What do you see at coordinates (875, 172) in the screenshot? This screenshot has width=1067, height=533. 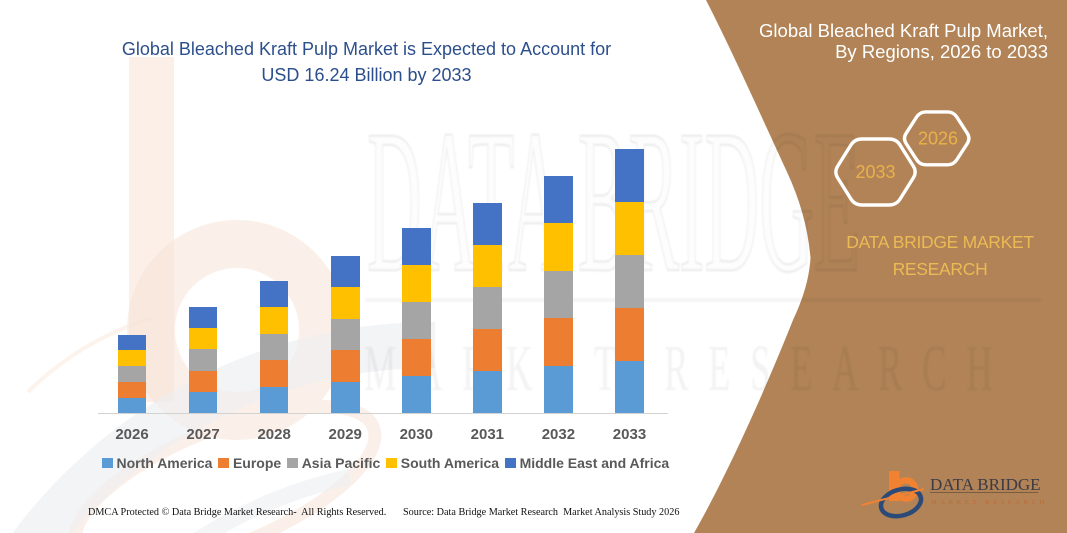 I see `svg-text: 2033` at bounding box center [875, 172].